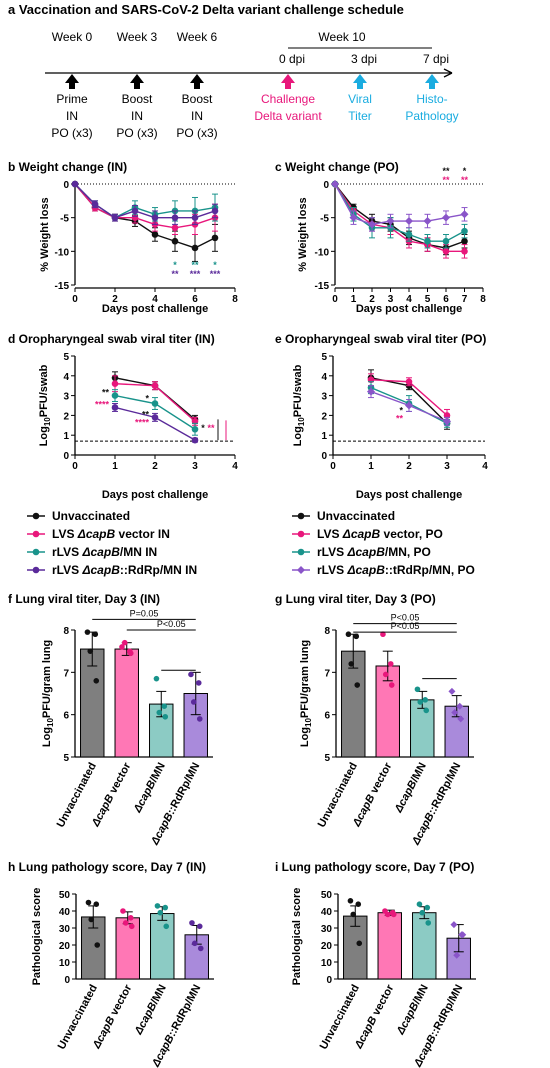 The width and height of the screenshot is (550, 1068). What do you see at coordinates (356, 516) in the screenshot?
I see `legend-item: Unvaccinated` at bounding box center [356, 516].